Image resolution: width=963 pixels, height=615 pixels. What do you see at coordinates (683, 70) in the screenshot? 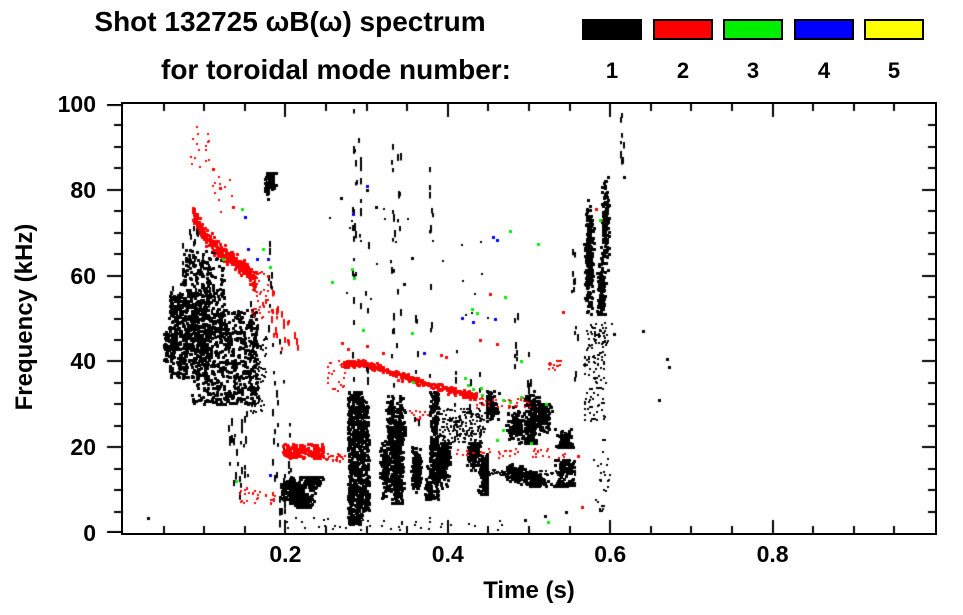
I see `legend-label-mode-2: 2` at bounding box center [683, 70].